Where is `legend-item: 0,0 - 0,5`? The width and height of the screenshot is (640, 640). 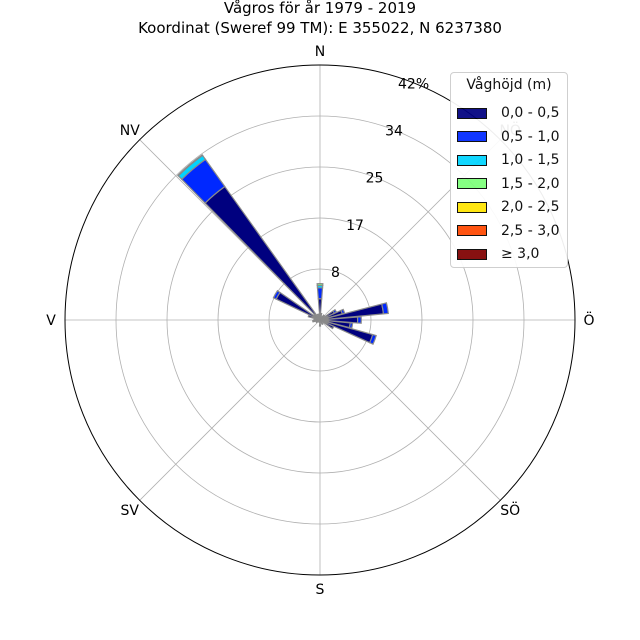
legend-item: 0,0 - 0,5 is located at coordinates (508, 113).